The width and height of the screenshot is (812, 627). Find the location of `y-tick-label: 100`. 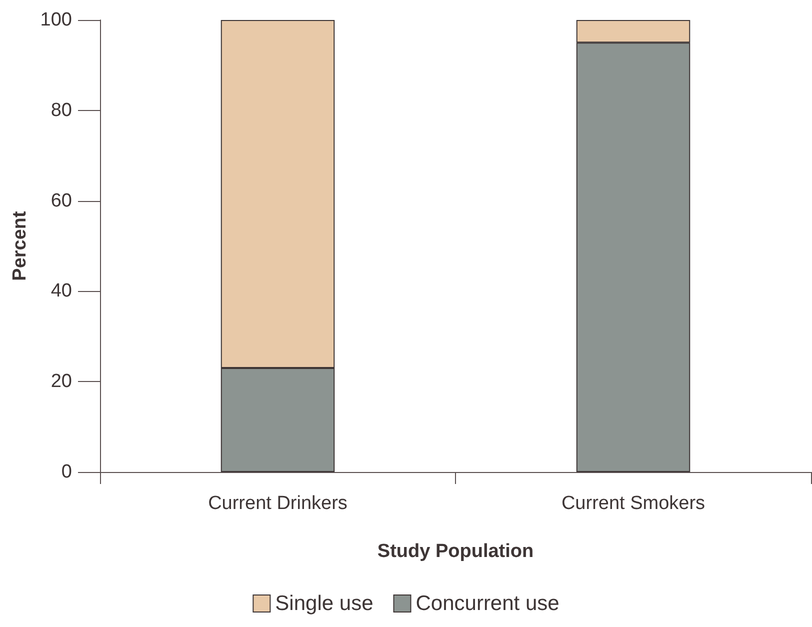

y-tick-label: 100 is located at coordinates (56, 20).